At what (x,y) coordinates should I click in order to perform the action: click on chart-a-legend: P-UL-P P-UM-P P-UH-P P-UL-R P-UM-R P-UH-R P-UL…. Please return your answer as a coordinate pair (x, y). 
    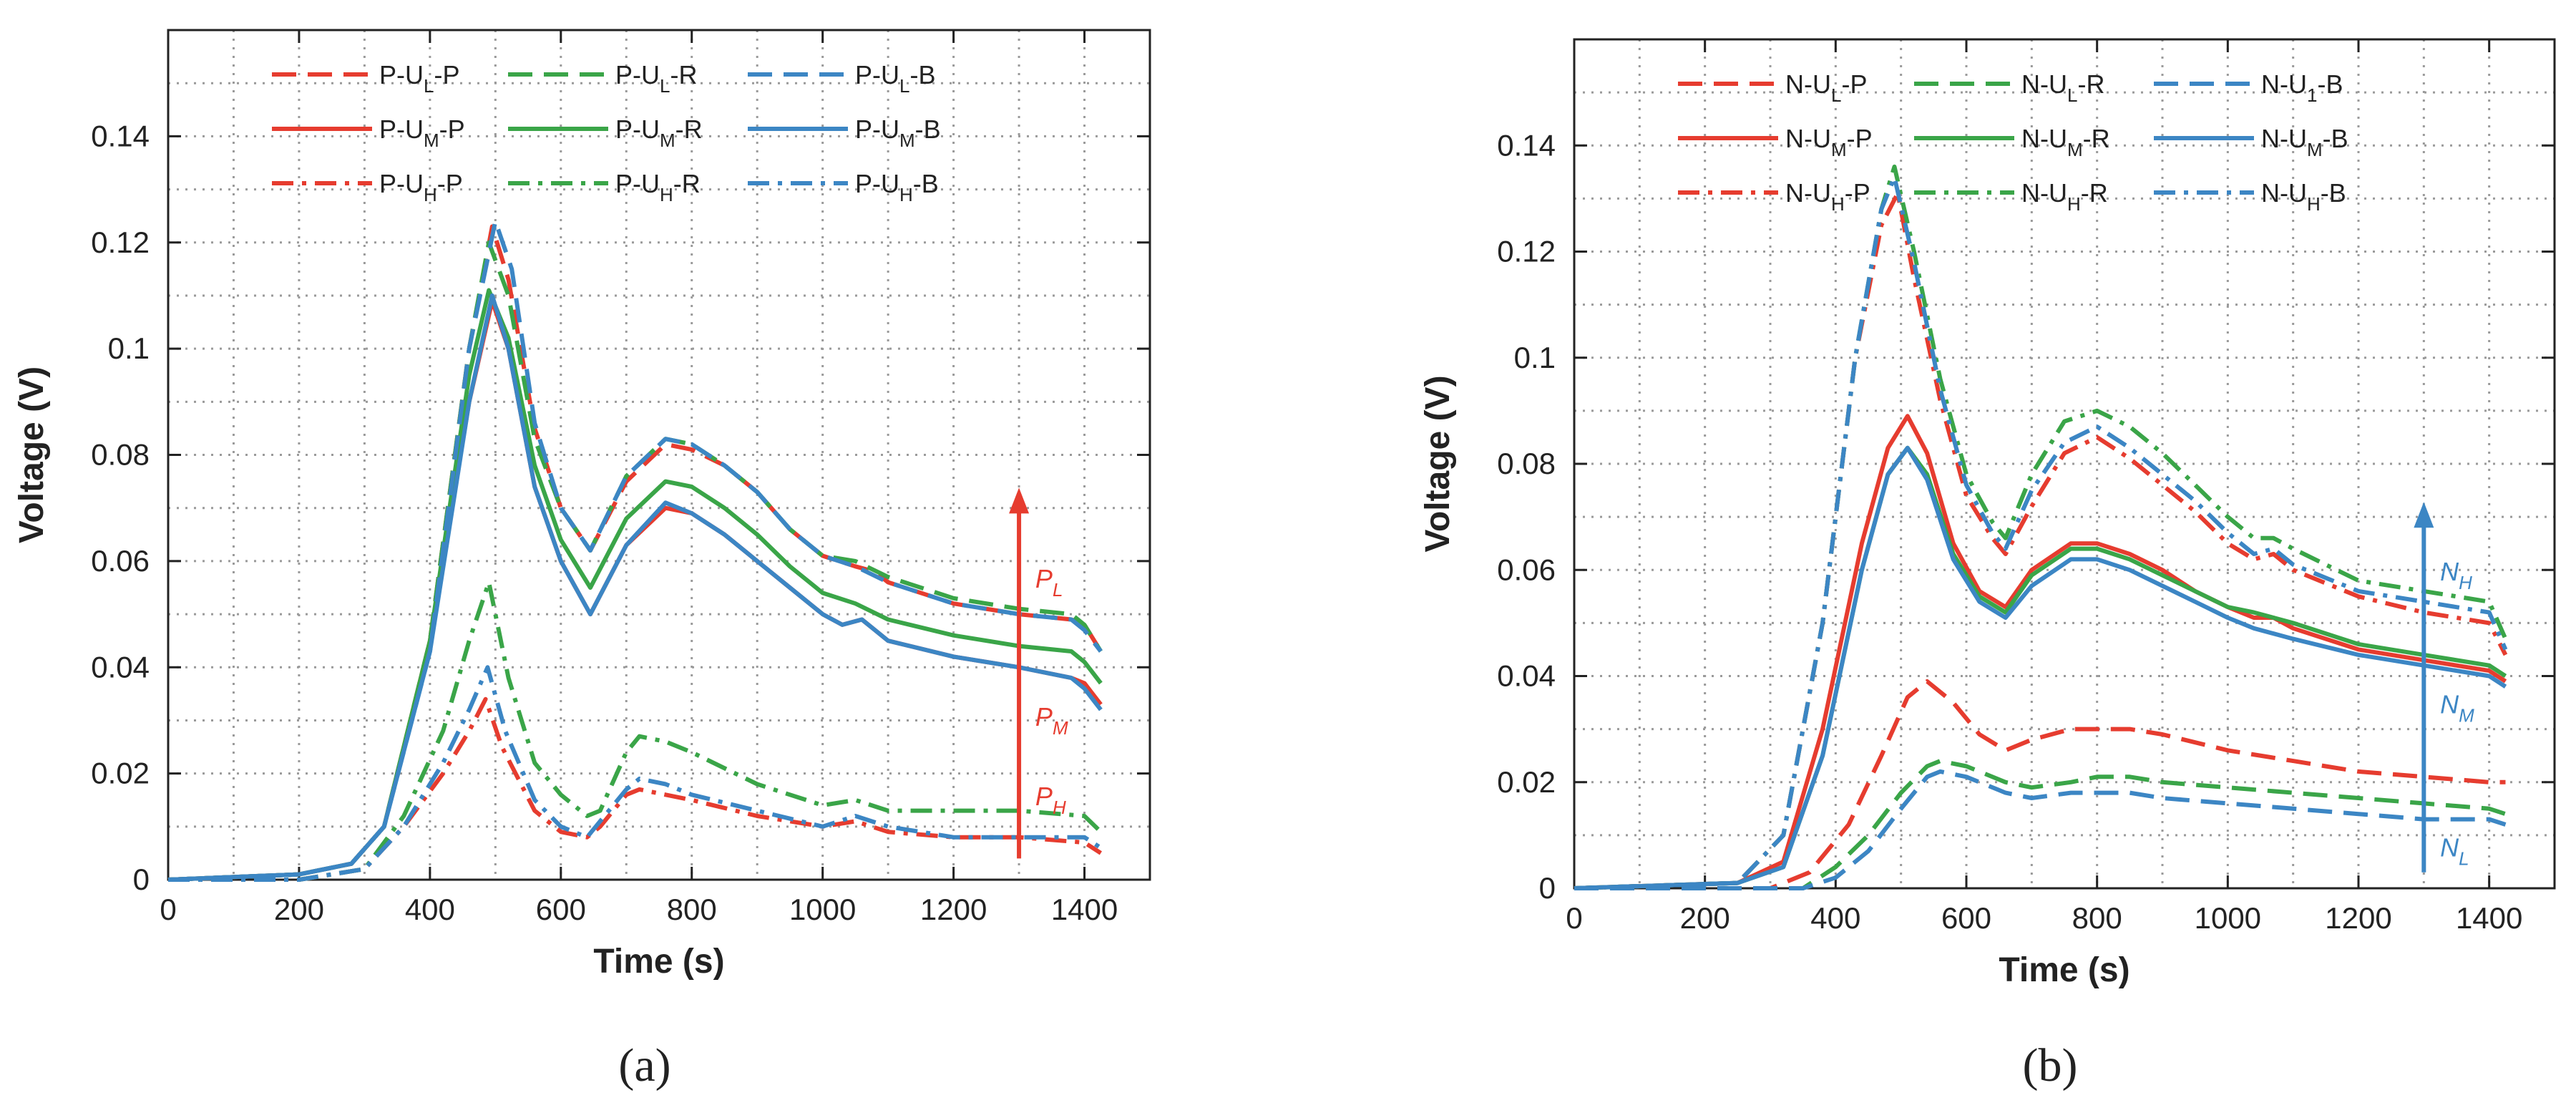
    Looking at the image, I should click on (606, 132).